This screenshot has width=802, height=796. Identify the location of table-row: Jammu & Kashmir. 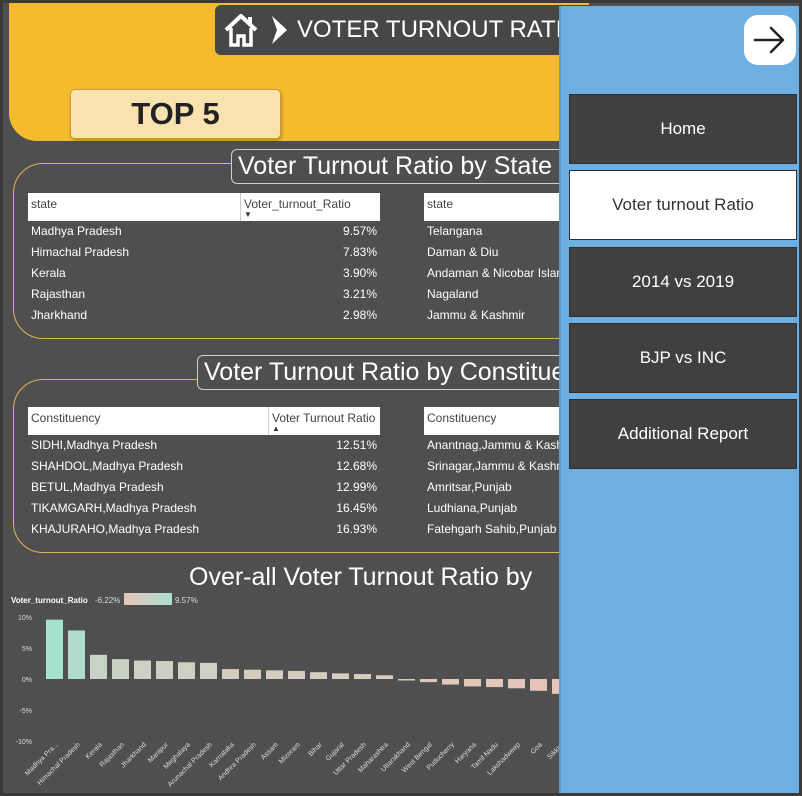
(505, 318).